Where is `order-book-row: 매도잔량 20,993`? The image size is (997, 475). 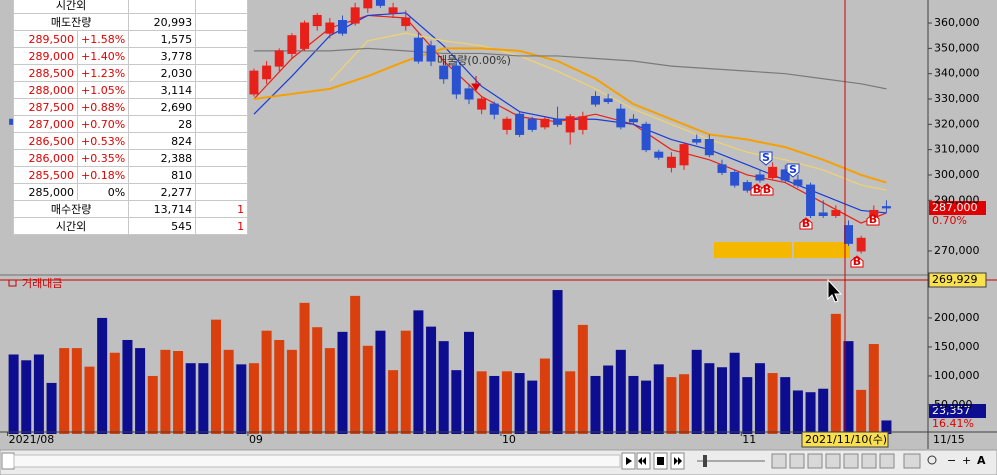 order-book-row: 매도잔량 20,993 is located at coordinates (130, 22).